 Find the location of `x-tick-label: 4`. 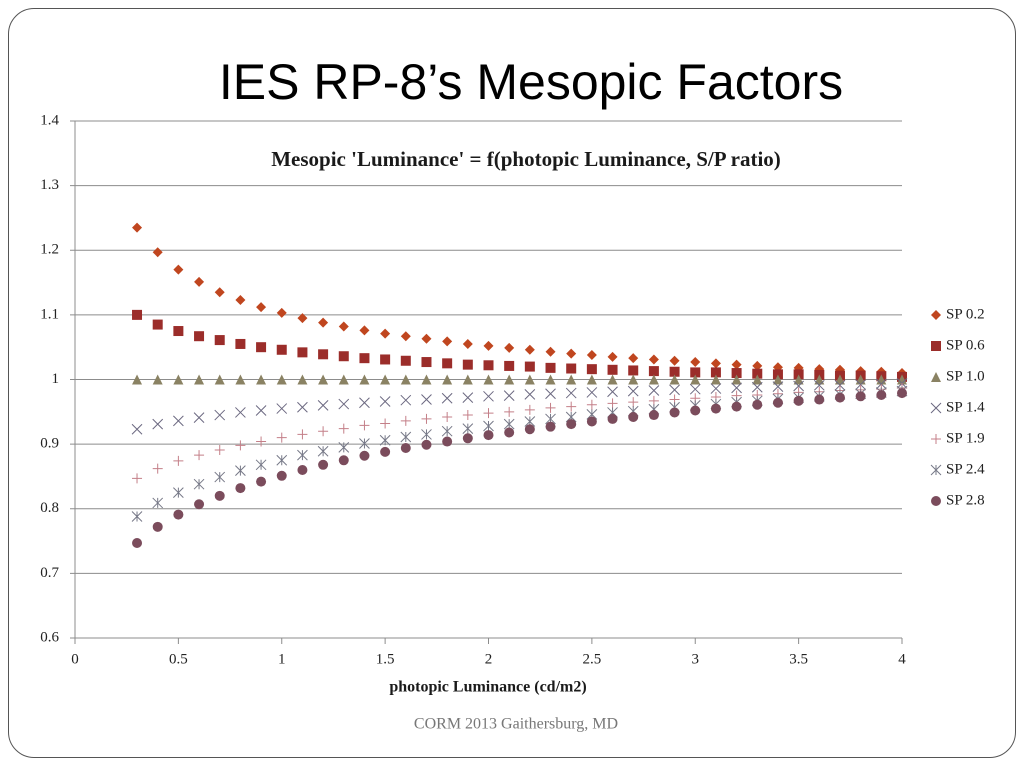

x-tick-label: 4 is located at coordinates (902, 659).